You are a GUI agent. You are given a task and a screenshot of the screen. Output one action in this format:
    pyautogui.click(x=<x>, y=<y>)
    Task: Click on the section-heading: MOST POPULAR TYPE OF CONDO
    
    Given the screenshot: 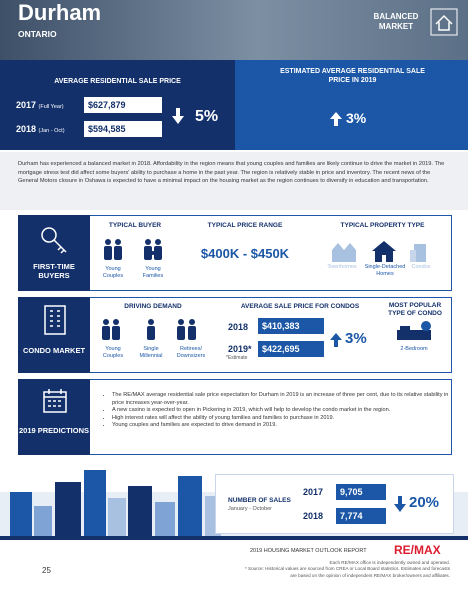 What is the action you would take?
    pyautogui.click(x=415, y=310)
    